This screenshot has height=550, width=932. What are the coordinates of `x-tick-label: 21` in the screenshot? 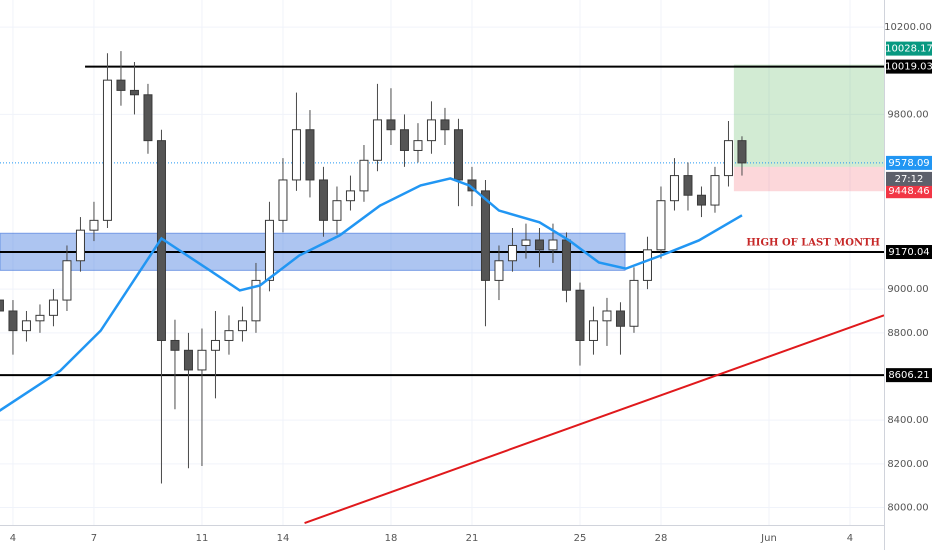 It's located at (472, 538).